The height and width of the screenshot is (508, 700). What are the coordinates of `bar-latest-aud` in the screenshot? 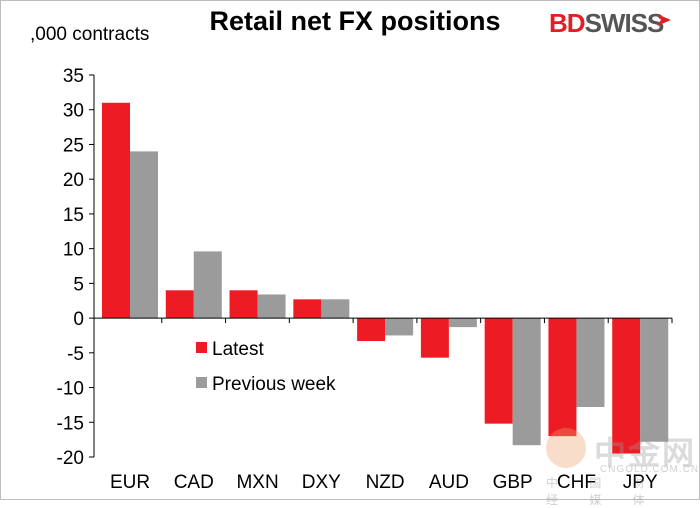 It's located at (434, 338).